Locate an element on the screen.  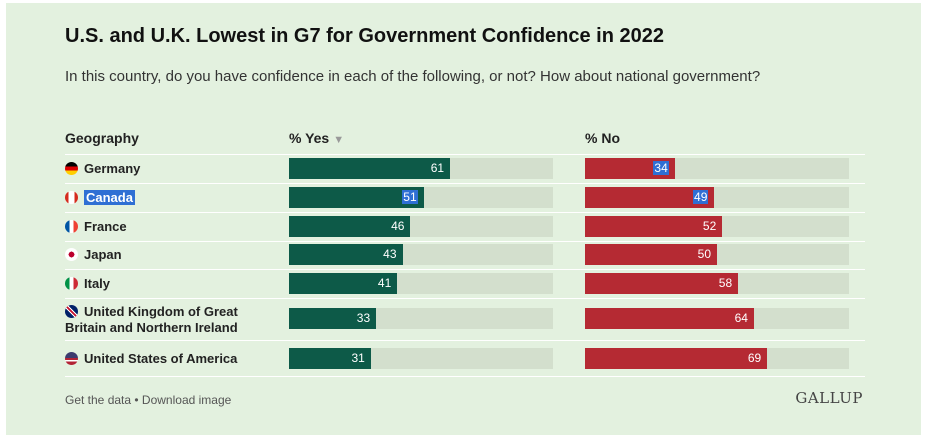
download-image-link: Download image is located at coordinates (186, 400).